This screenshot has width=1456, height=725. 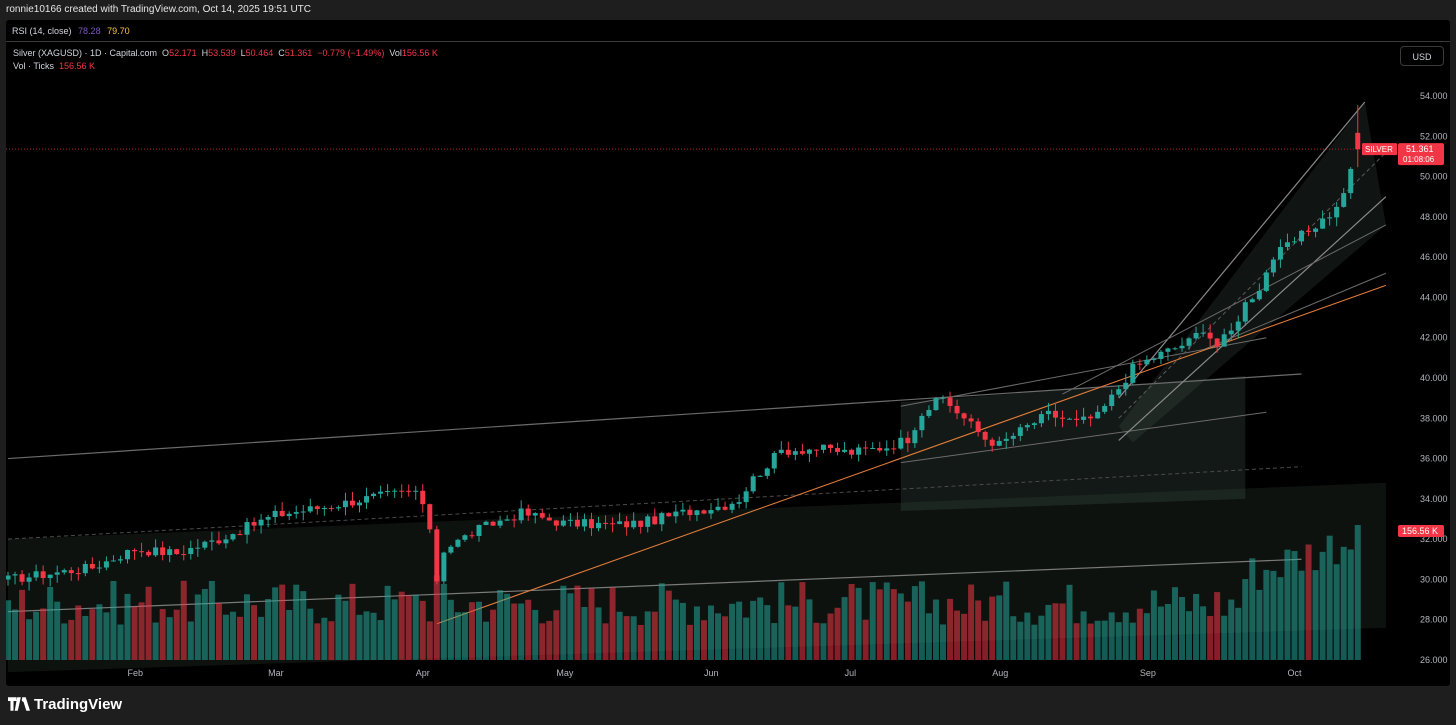 What do you see at coordinates (351, 53) in the screenshot?
I see `change-value: −0.779 (−1.49%)` at bounding box center [351, 53].